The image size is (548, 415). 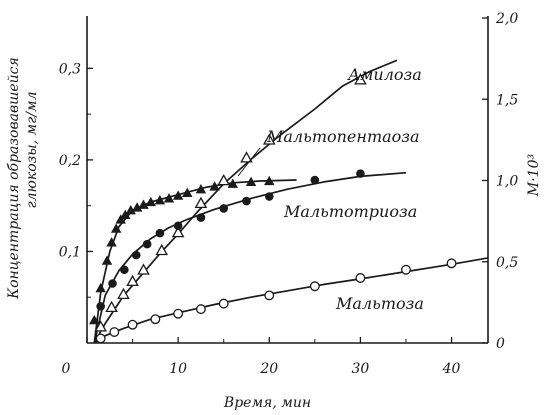 What do you see at coordinates (343, 136) in the screenshot?
I see `curve-label-maltopentaoza: Мальтопентаоза` at bounding box center [343, 136].